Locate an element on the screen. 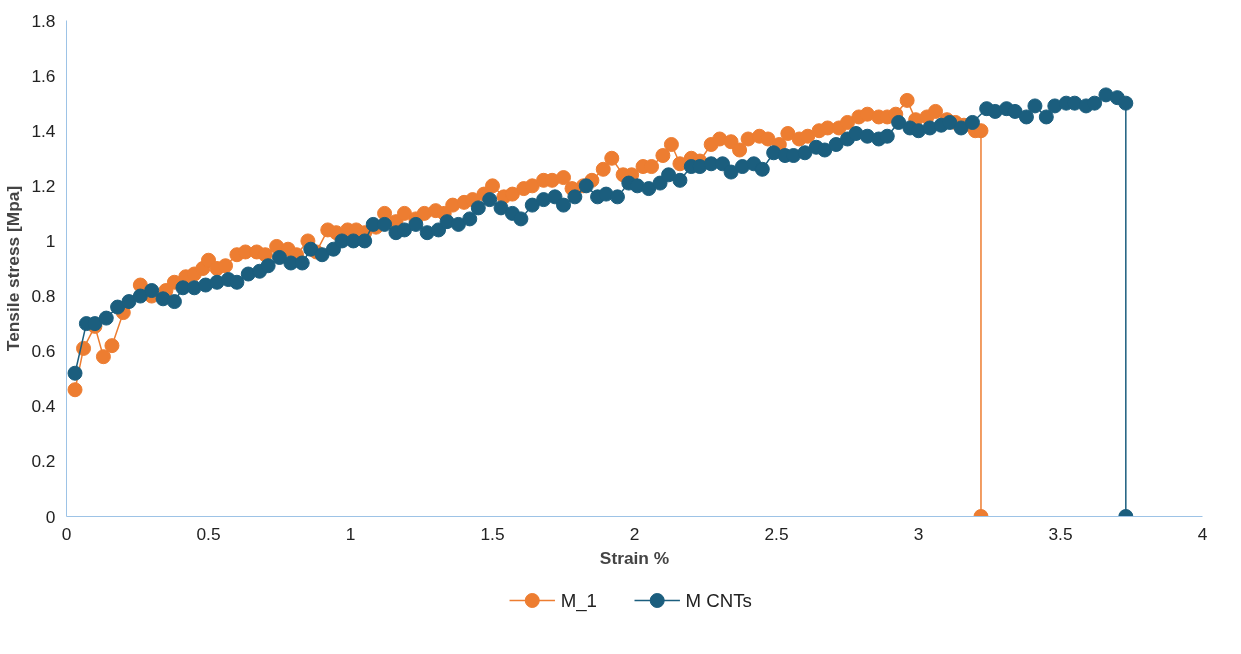  y-tick-label: 0.4 is located at coordinates (43, 406).